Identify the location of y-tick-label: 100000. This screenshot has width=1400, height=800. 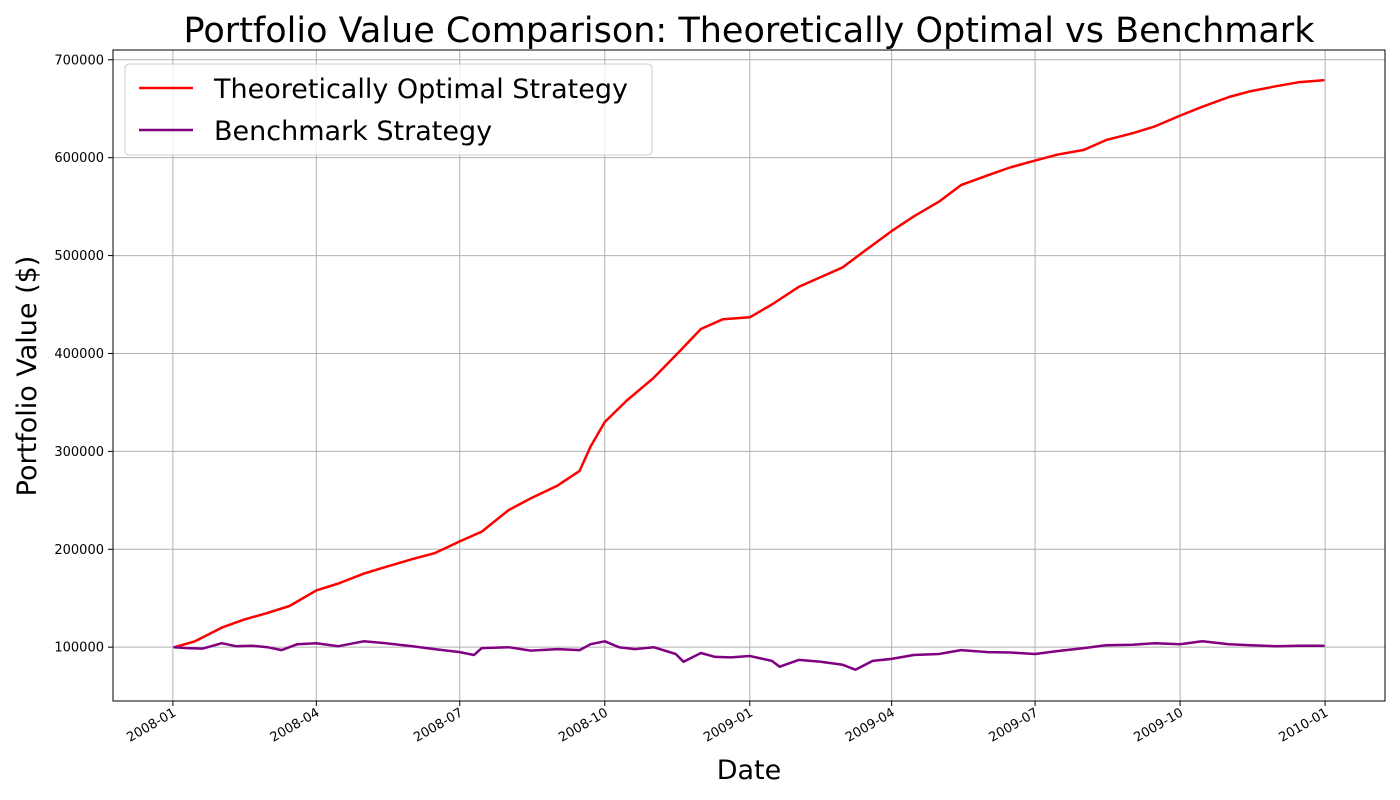
(79, 648).